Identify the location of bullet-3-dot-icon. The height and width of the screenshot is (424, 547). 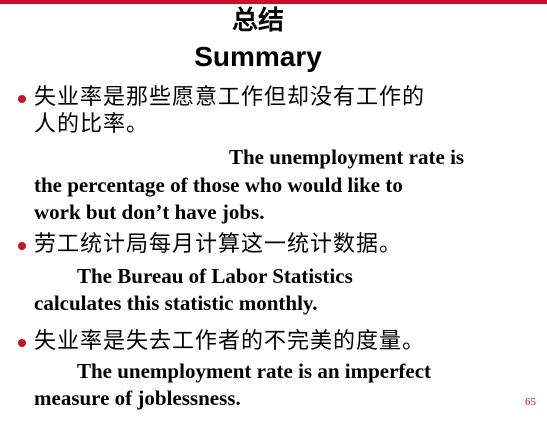
(22, 343).